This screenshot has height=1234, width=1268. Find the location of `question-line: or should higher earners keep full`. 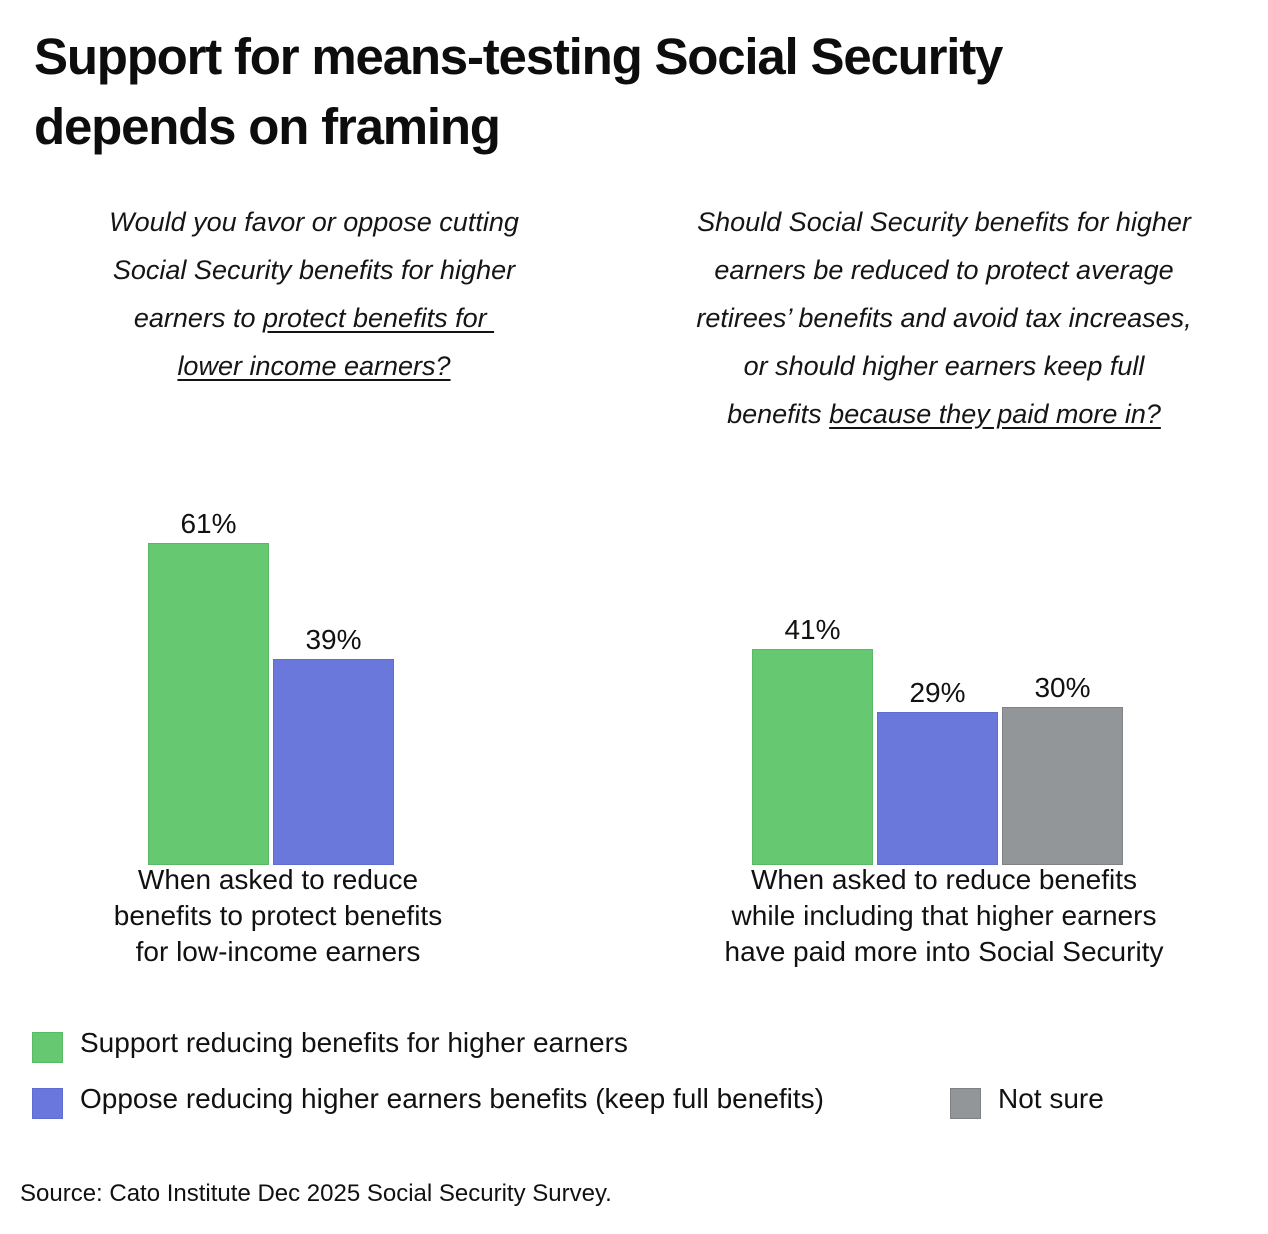

question-line: or should higher earners keep full is located at coordinates (944, 366).